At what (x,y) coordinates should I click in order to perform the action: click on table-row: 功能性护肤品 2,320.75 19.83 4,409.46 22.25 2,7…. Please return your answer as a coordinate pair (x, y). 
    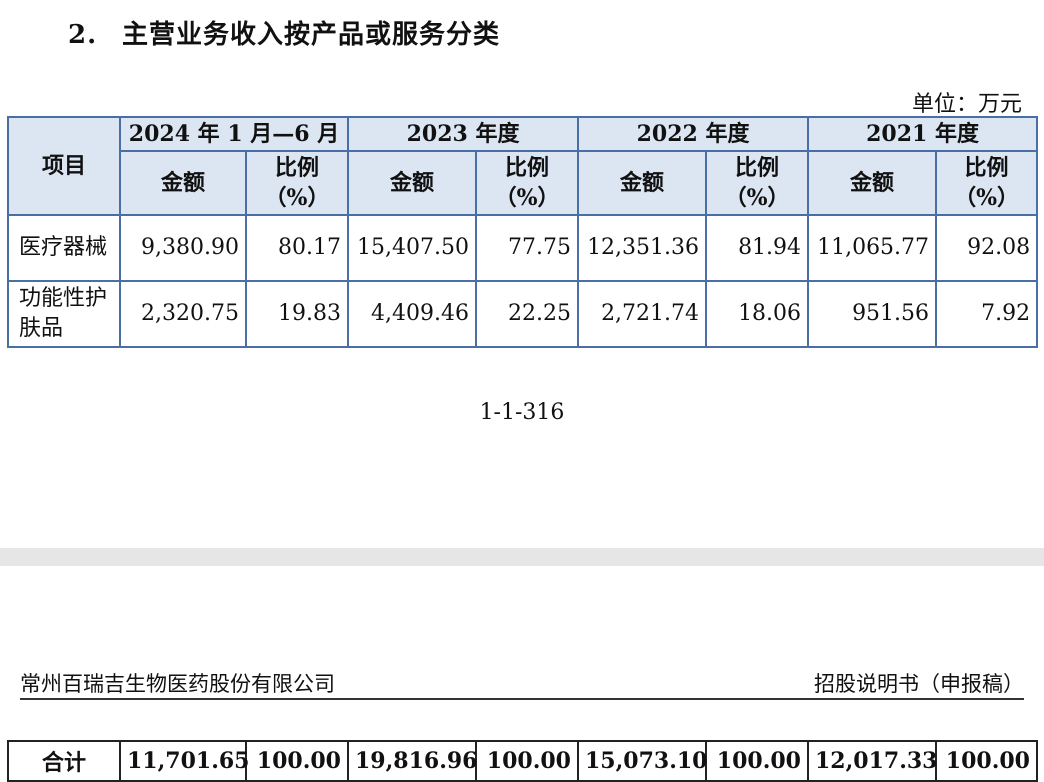
    Looking at the image, I should click on (523, 314).